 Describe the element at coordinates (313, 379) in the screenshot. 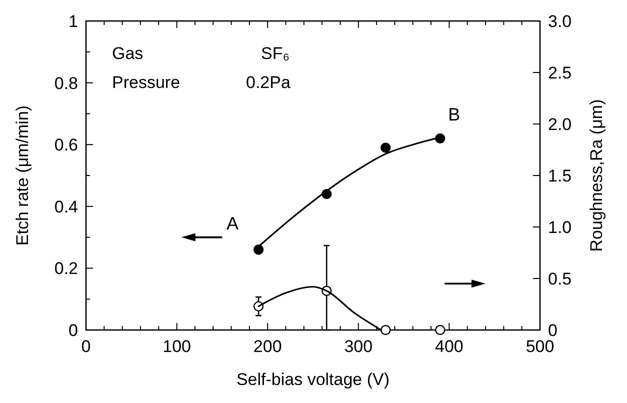

I see `x-axis-title: Self-bias voltage (V)` at that location.